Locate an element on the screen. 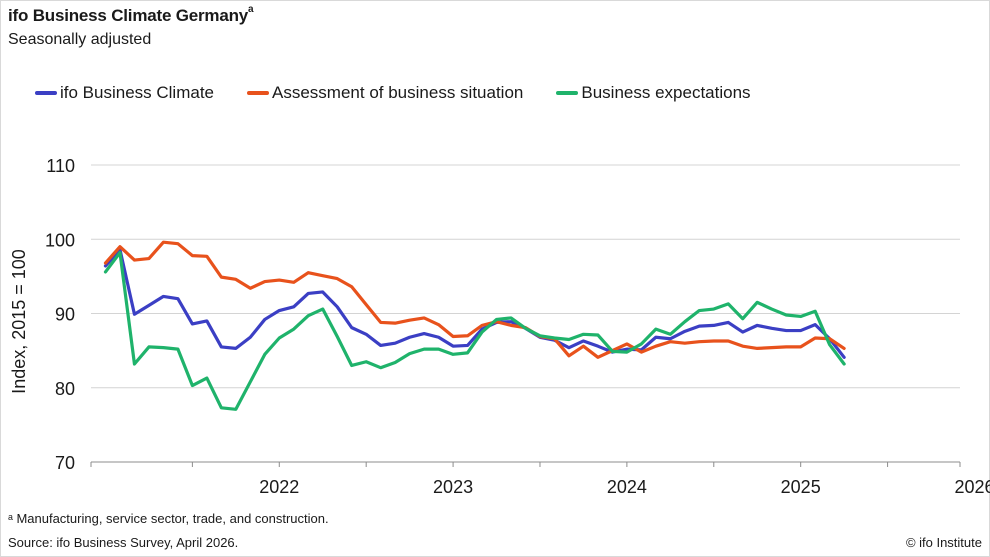 The width and height of the screenshot is (990, 557). legend-swatch-climate is located at coordinates (46, 93).